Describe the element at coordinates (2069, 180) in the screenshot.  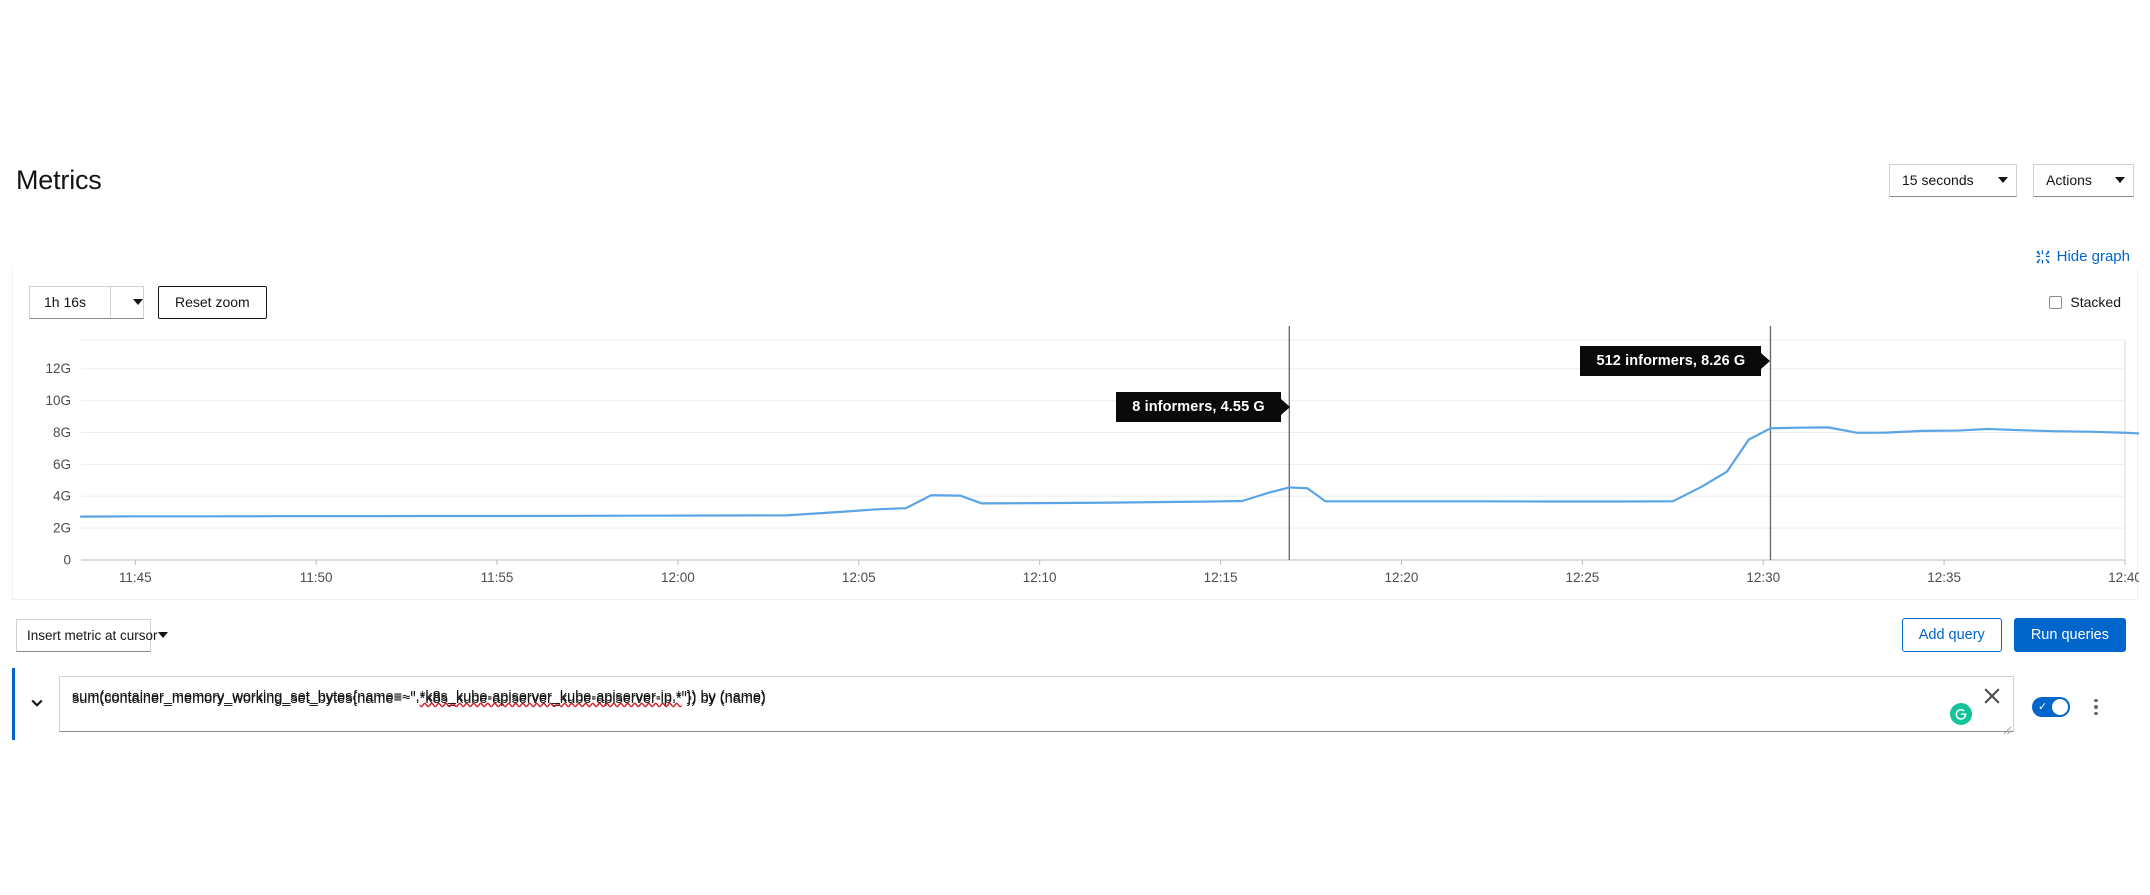
I see `actions-label: Actions` at that location.